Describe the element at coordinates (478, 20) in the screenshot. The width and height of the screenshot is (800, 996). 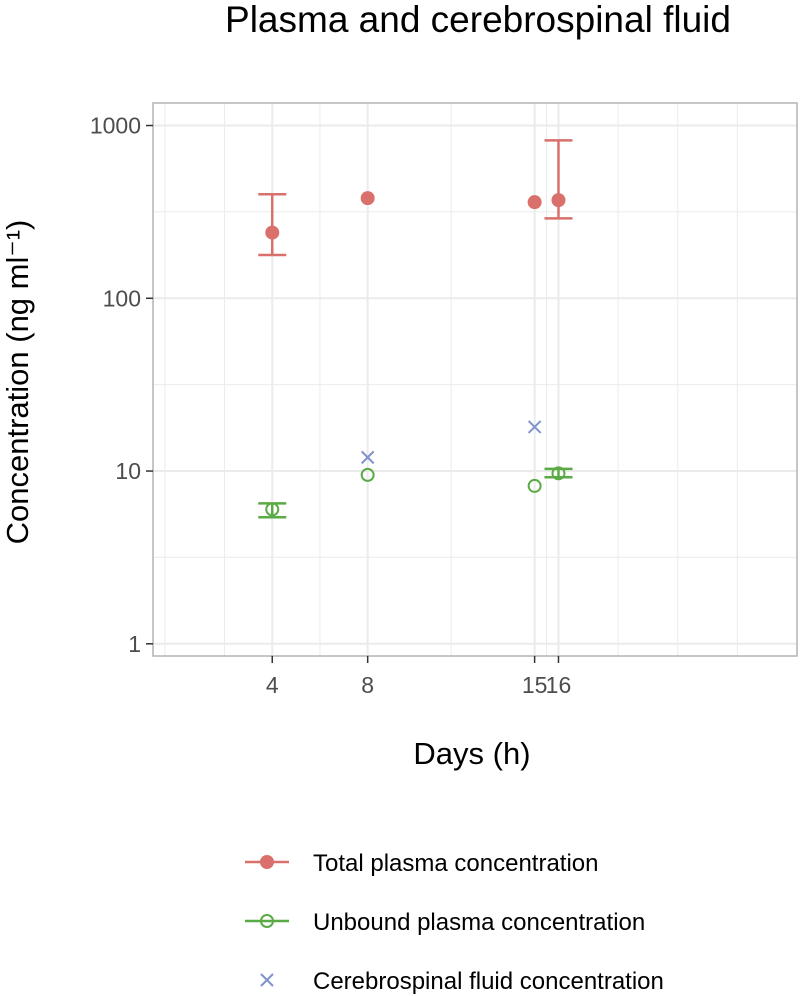
I see `chart-title: Plasma and cerebrospinal fluid` at that location.